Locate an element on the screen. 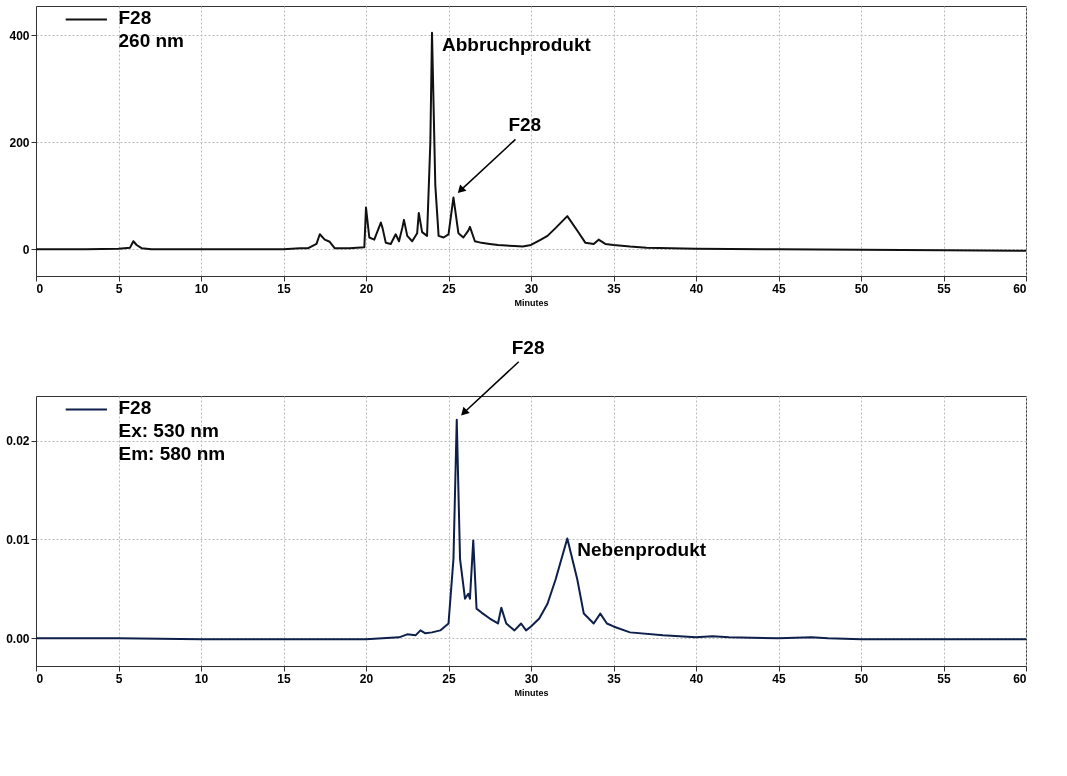 Image resolution: width=1067 pixels, height=776 pixels. legend-label: F28 Ex: 530 nm Em: 580 nm is located at coordinates (172, 430).